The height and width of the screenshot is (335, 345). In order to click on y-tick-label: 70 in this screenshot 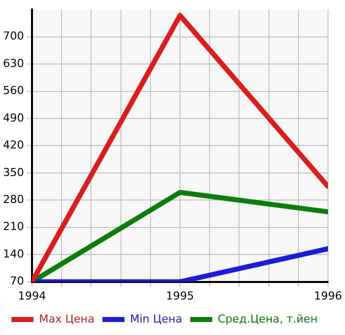, I will do `click(17, 281)`.